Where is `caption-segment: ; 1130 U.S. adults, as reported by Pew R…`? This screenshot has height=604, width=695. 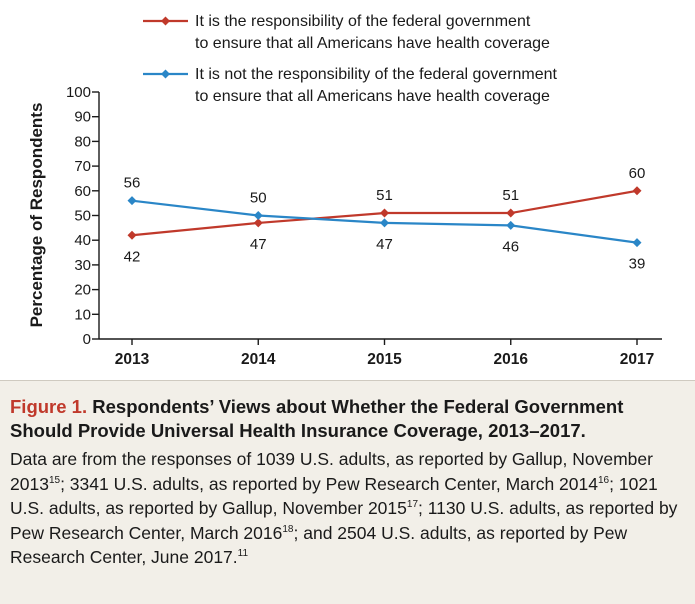 caption-segment: ; 1130 U.S. adults, as reported by Pew R… is located at coordinates (344, 520).